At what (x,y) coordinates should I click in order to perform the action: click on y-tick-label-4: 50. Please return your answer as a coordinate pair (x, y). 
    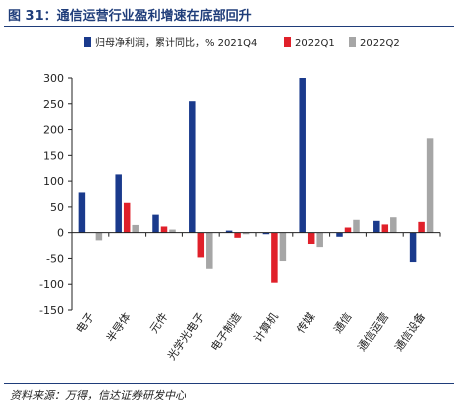
    Looking at the image, I should click on (57, 207).